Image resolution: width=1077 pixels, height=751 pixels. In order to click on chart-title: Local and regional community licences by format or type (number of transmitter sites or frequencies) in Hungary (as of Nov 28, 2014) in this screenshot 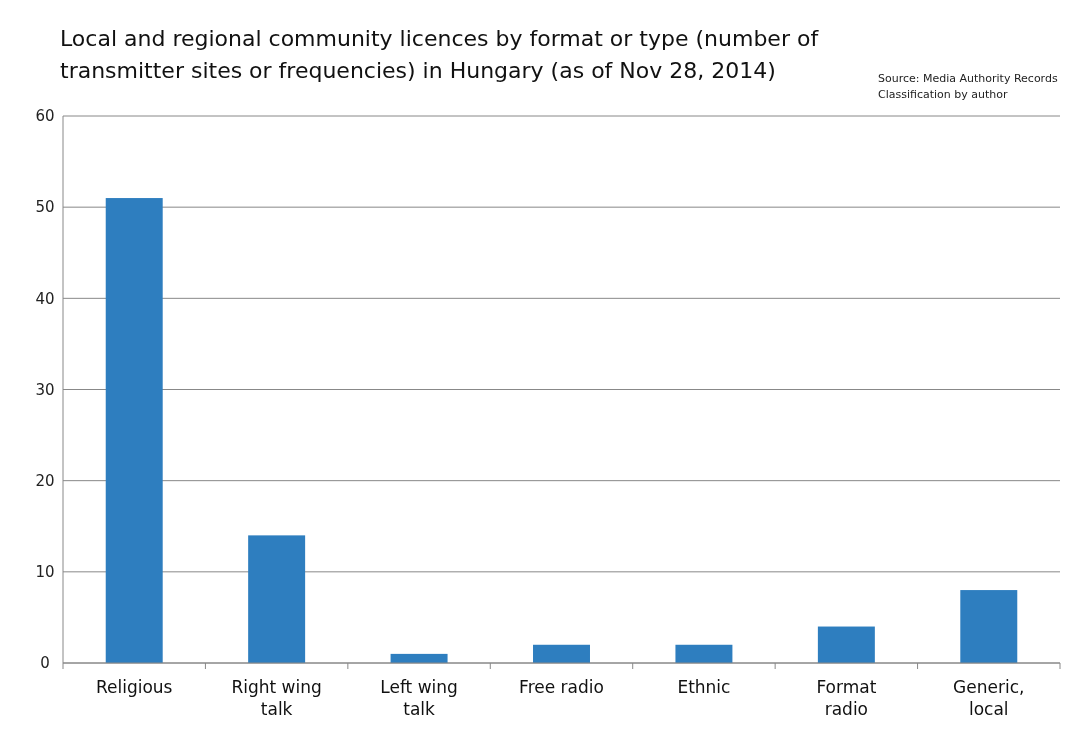, I will do `click(440, 54)`.